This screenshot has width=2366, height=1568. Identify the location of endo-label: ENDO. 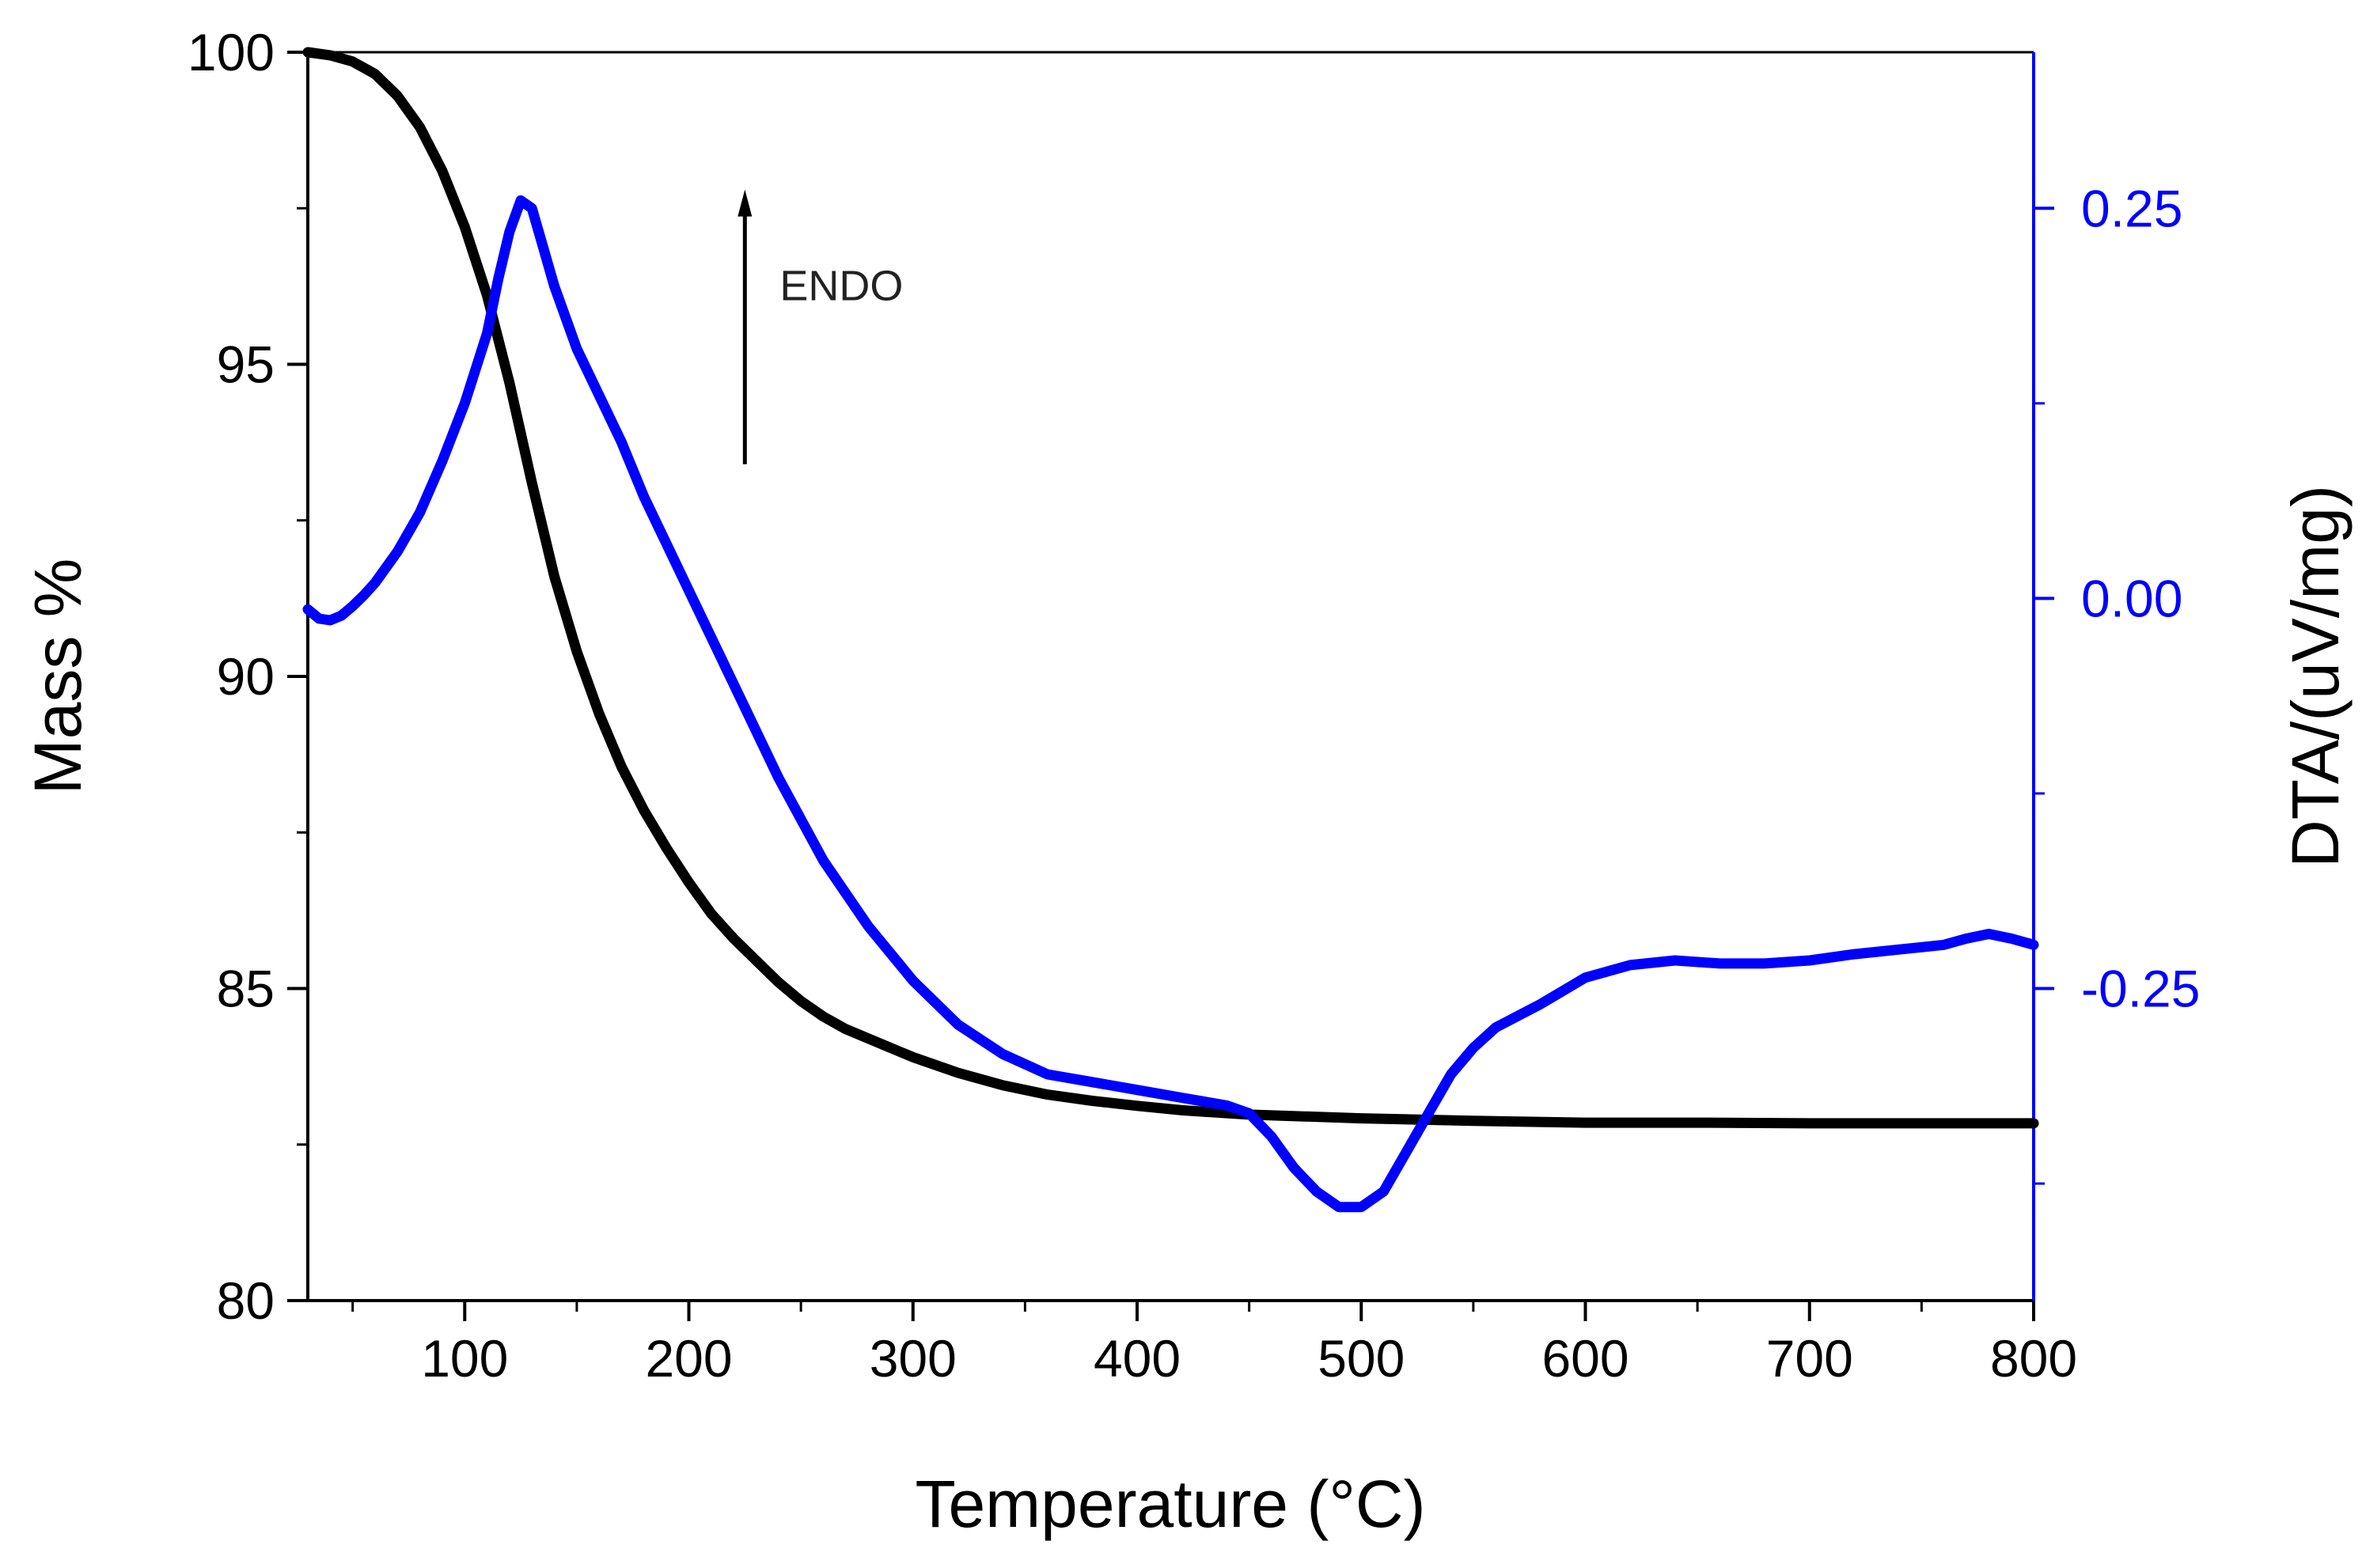
(841, 286).